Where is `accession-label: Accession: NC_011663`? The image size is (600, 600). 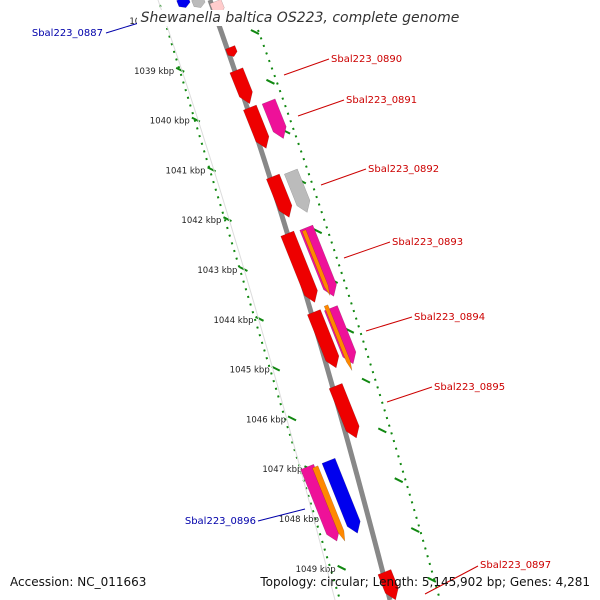
accession-label: Accession: NC_011663 is located at coordinates (78, 582).